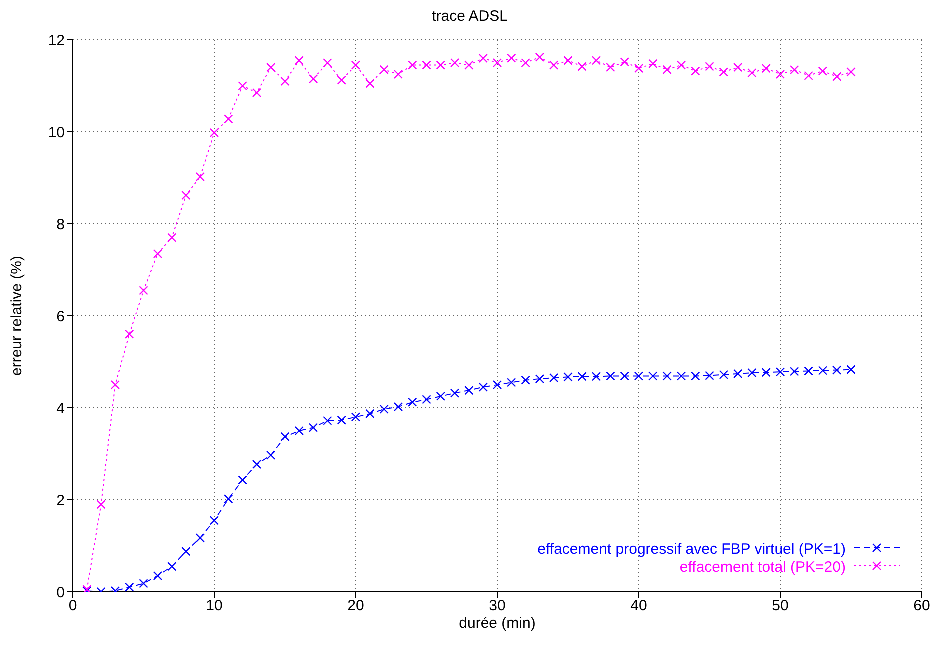 The image size is (940, 650). What do you see at coordinates (73, 606) in the screenshot?
I see `x-tick-label: 0` at bounding box center [73, 606].